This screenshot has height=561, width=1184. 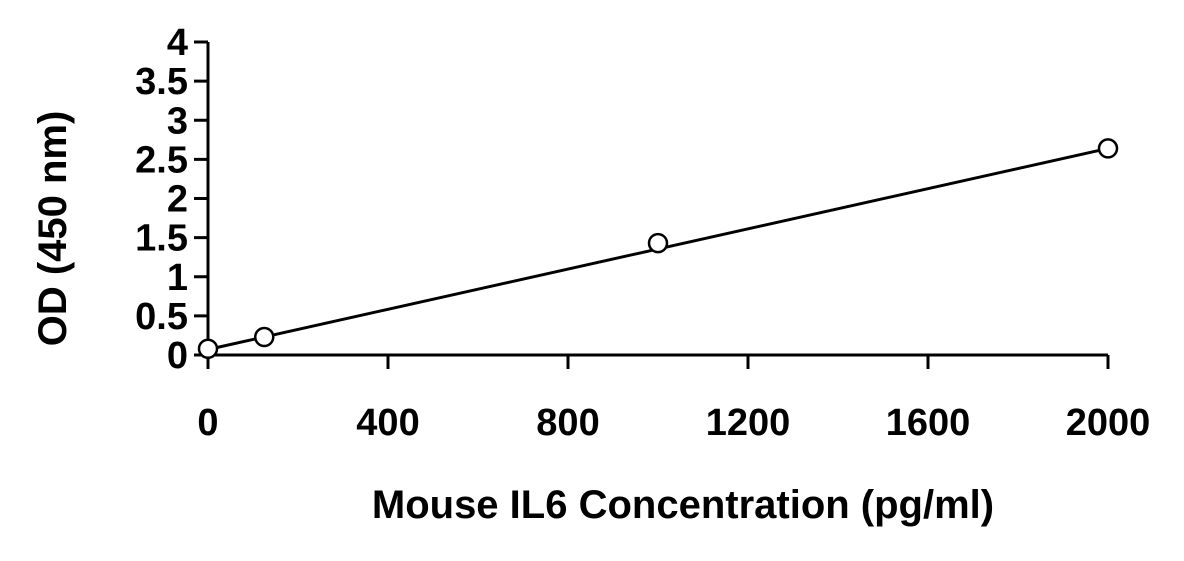 I want to click on x-axis-title: Mouse IL6 Concentration (pg/ml), so click(x=683, y=505).